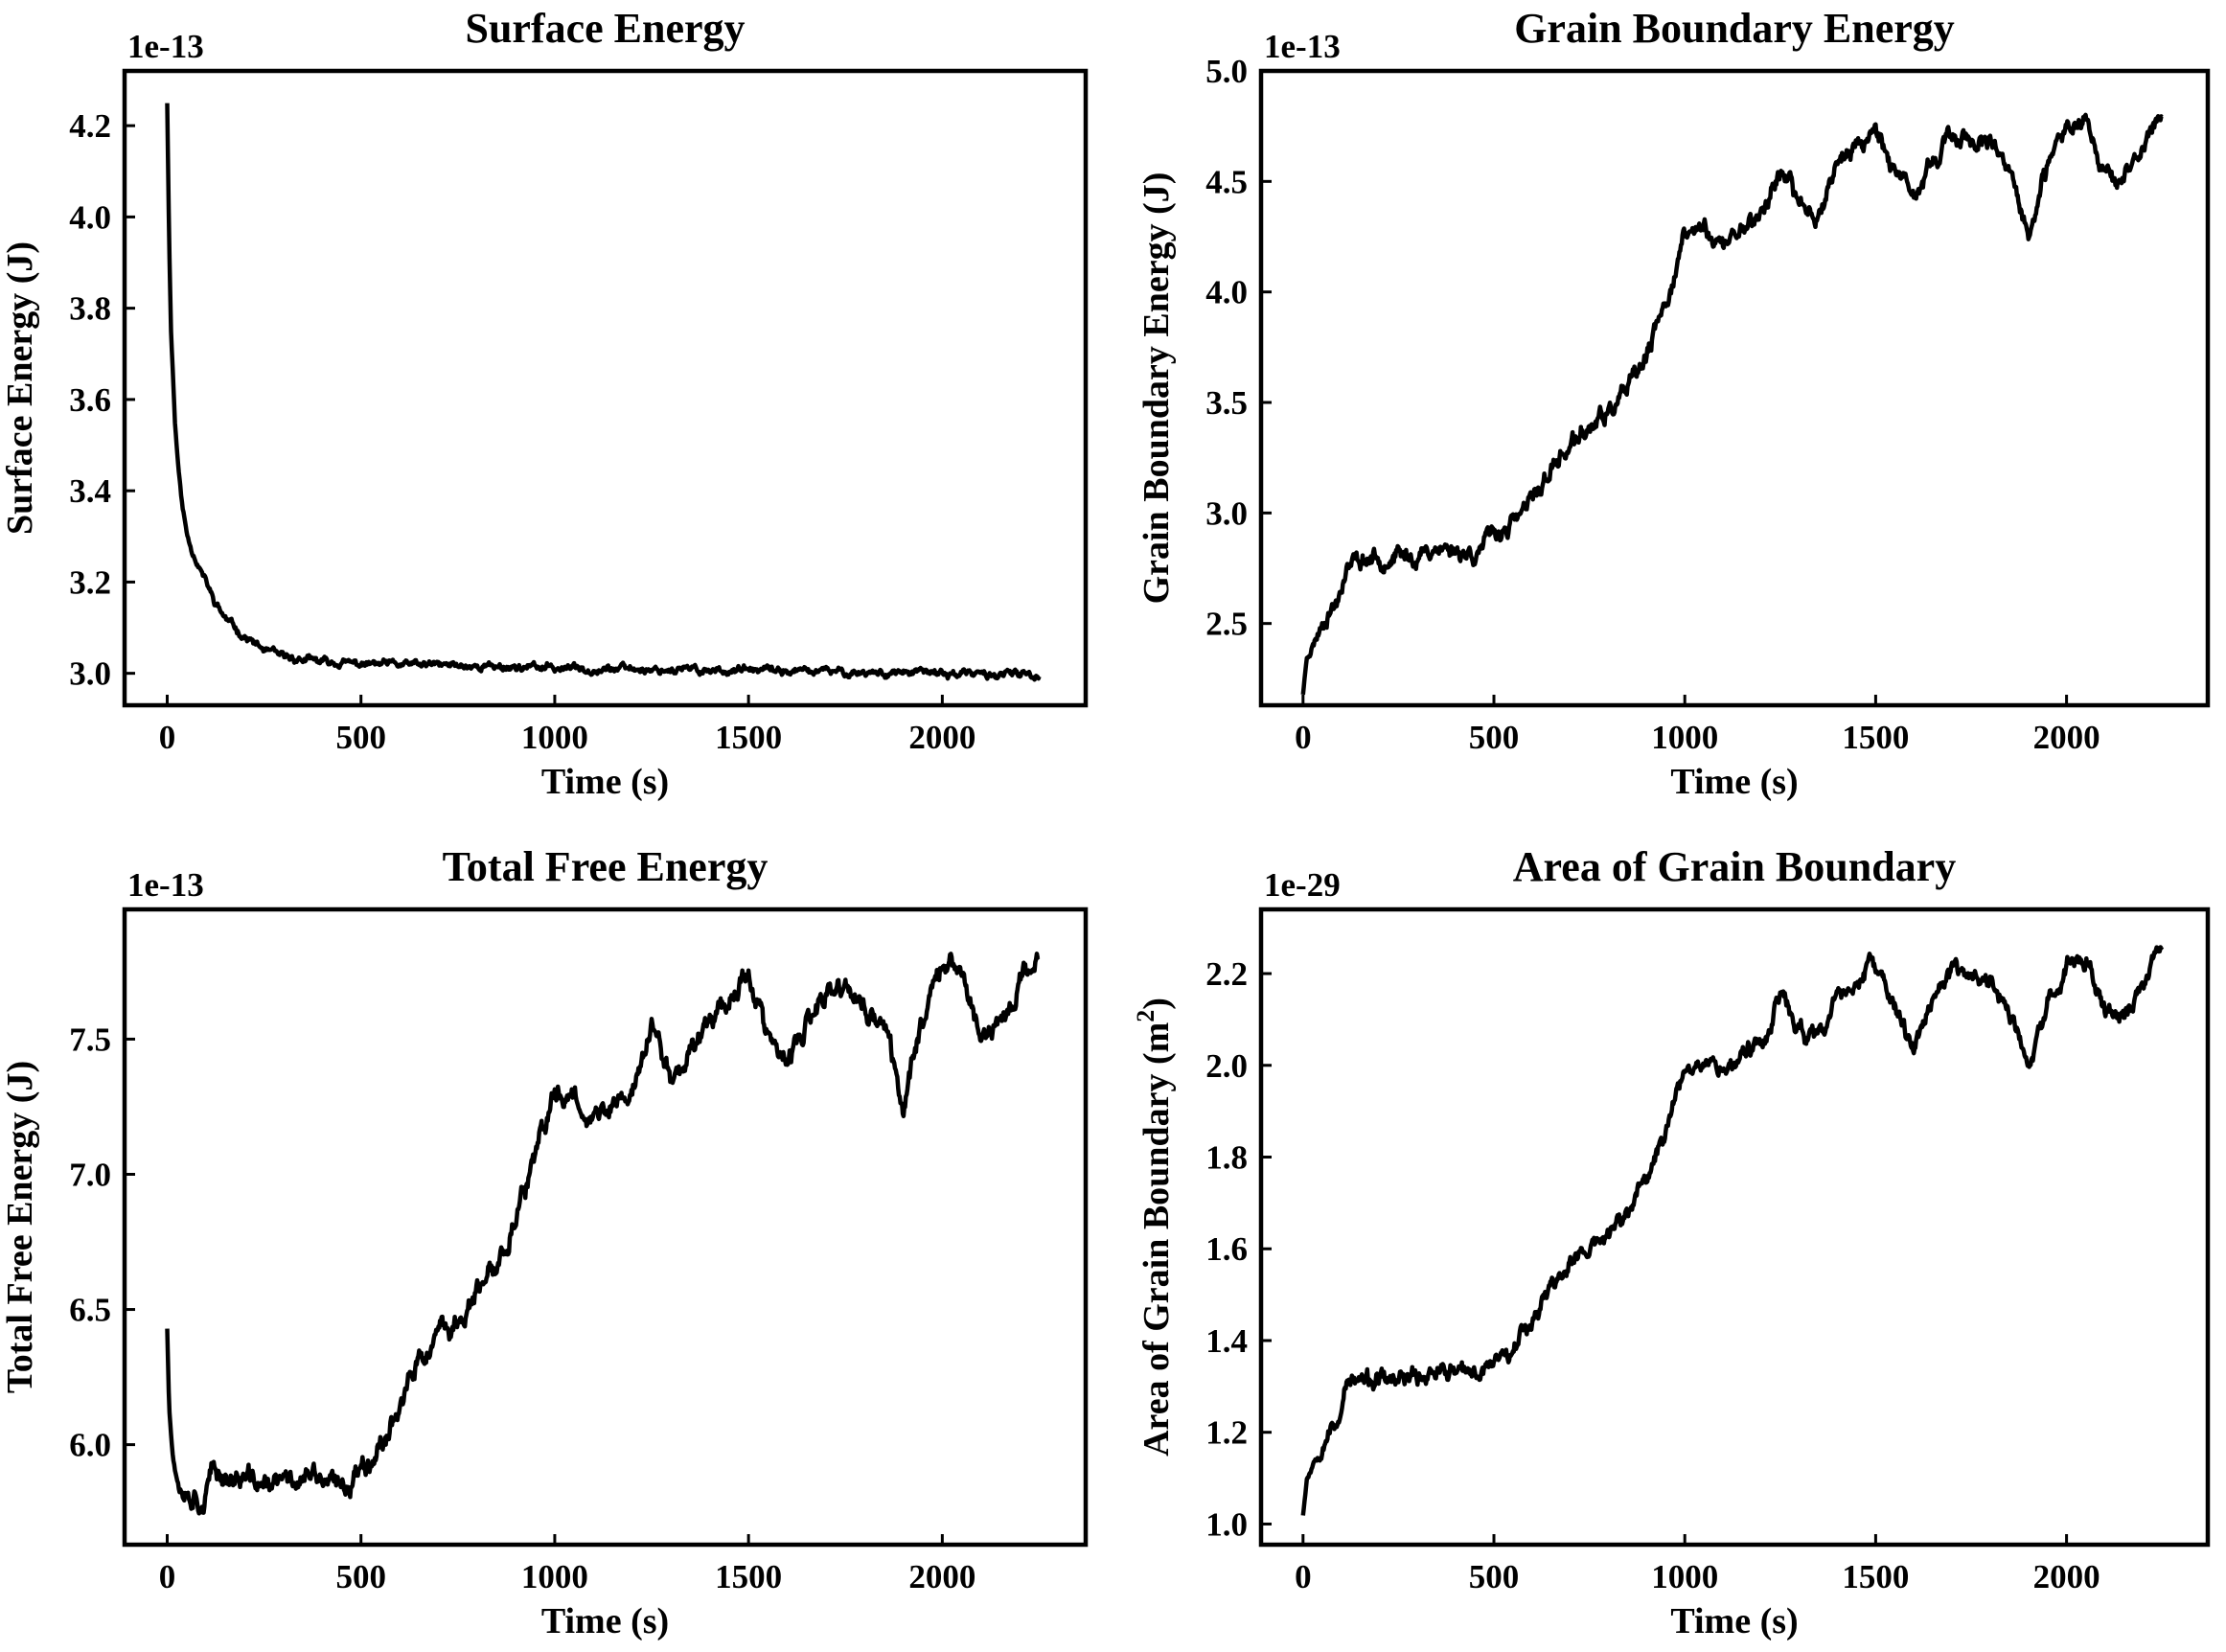  Describe the element at coordinates (20, 388) in the screenshot. I see `y-axis-label: Surface Energy (J)` at that location.